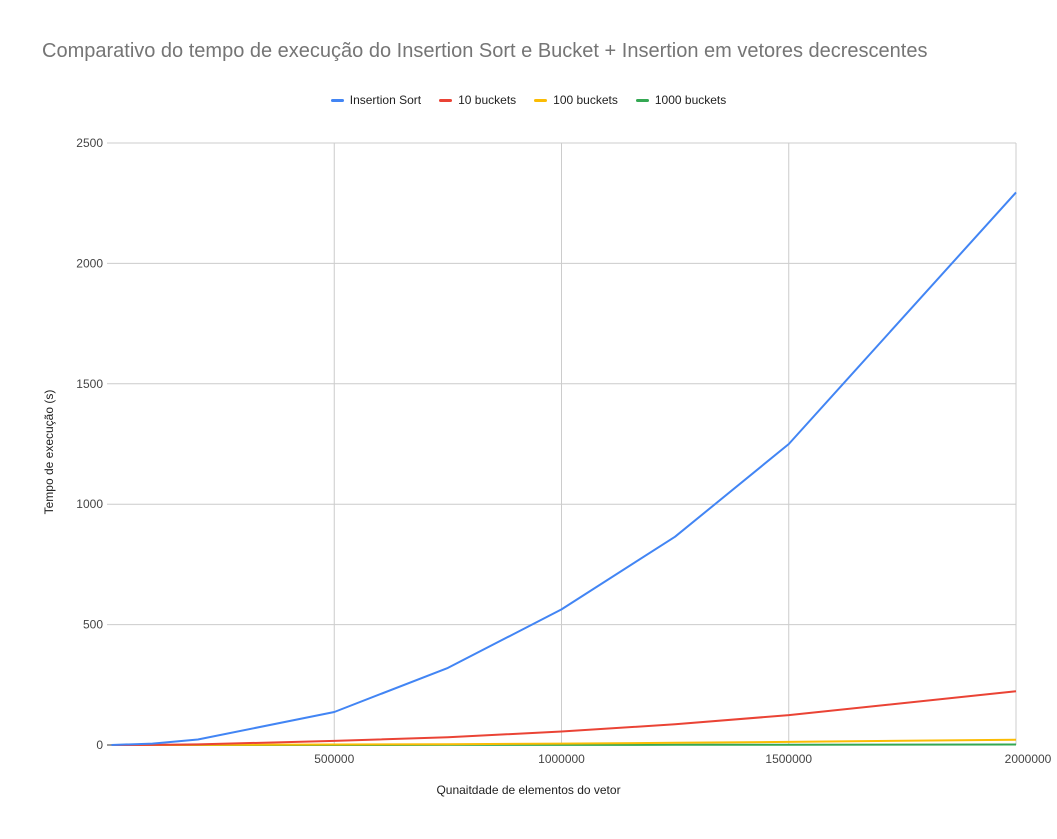  I want to click on y-tick-labels: 0 500 1000 1500 2000 2500, so click(89, 444).